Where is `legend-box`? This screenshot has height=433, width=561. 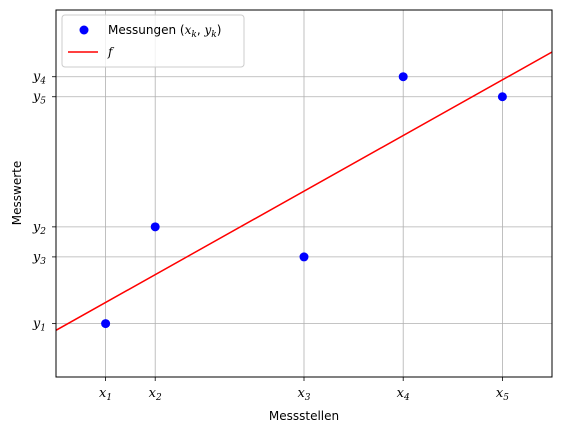 legend-box is located at coordinates (153, 41).